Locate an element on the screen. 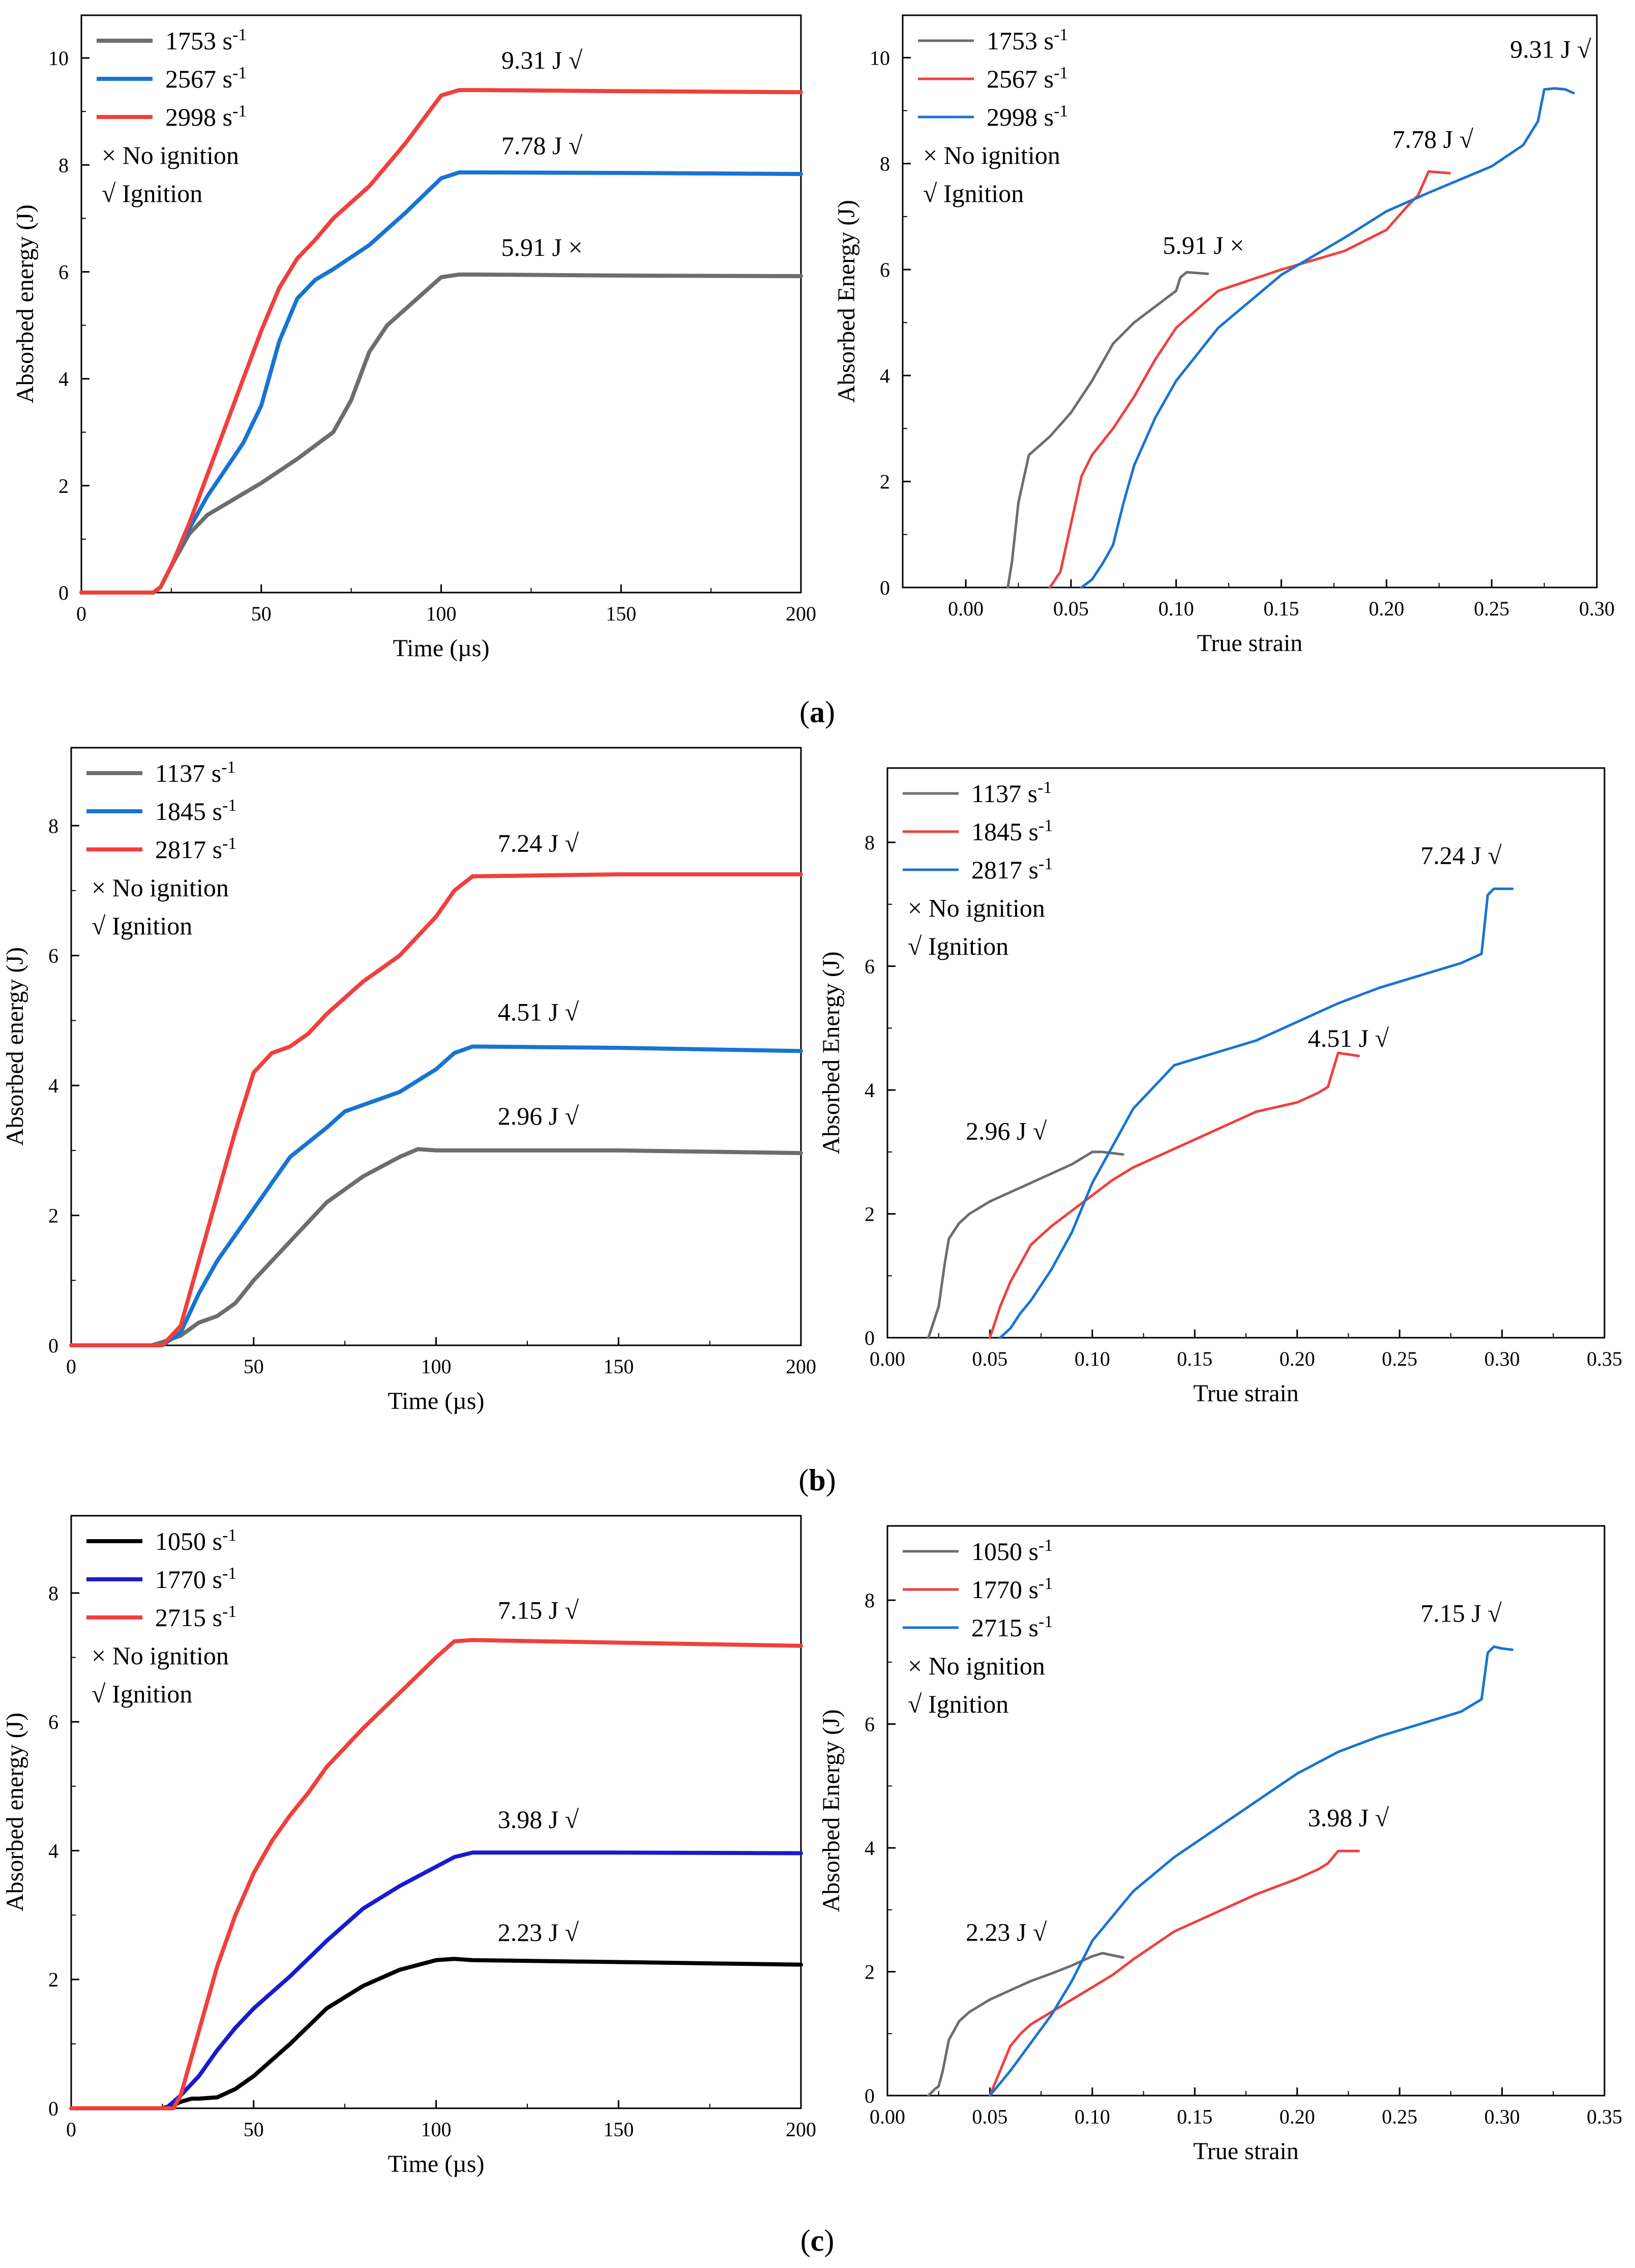  energy-annotation: 5.91 J × is located at coordinates (542, 247).